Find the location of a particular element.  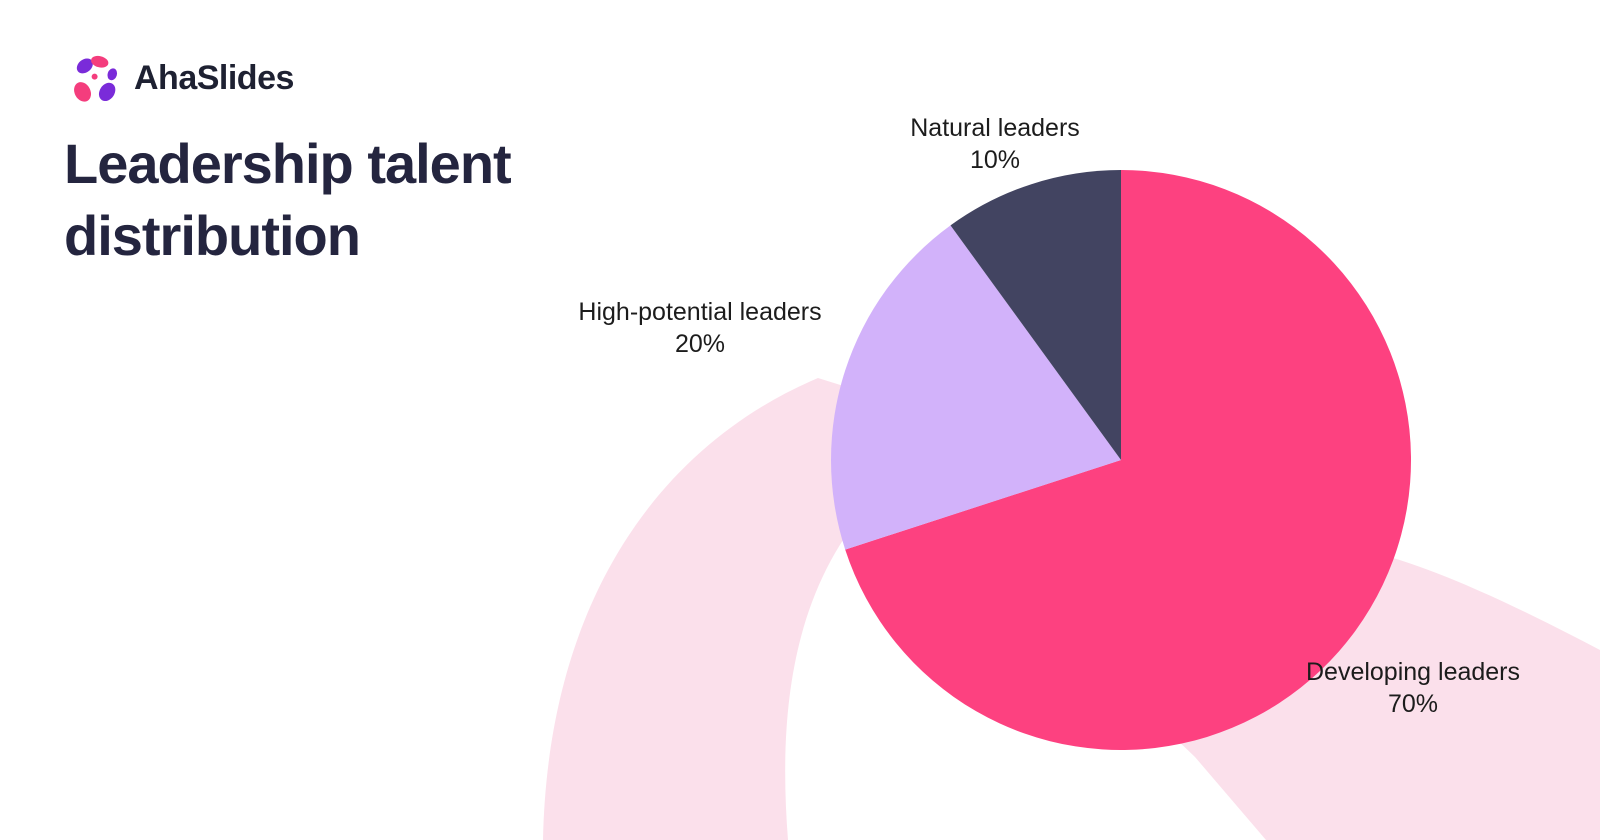

brand-logo: AhaSlides is located at coordinates (182, 78).